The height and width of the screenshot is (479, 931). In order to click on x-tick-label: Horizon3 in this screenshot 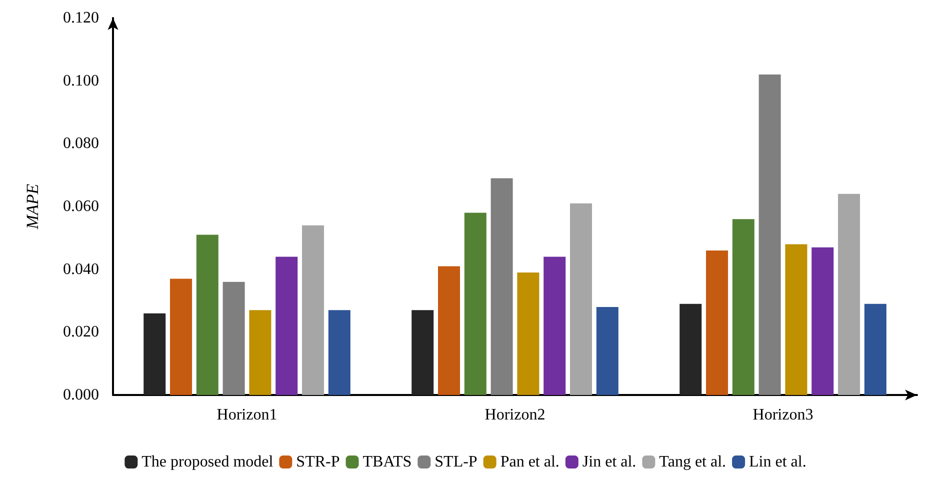, I will do `click(783, 415)`.